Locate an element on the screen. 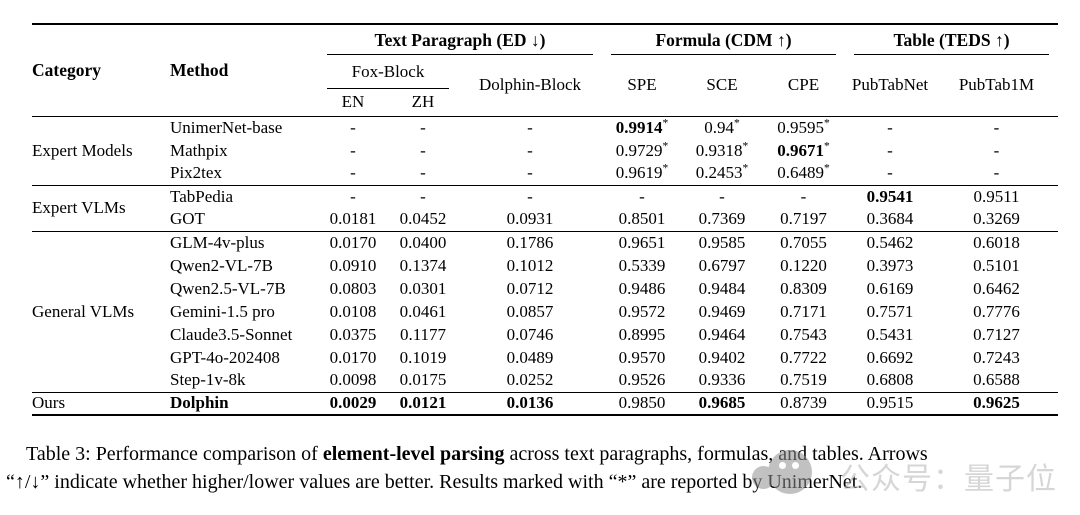 The image size is (1080, 515). col-header-cpe: CPE is located at coordinates (803, 86).